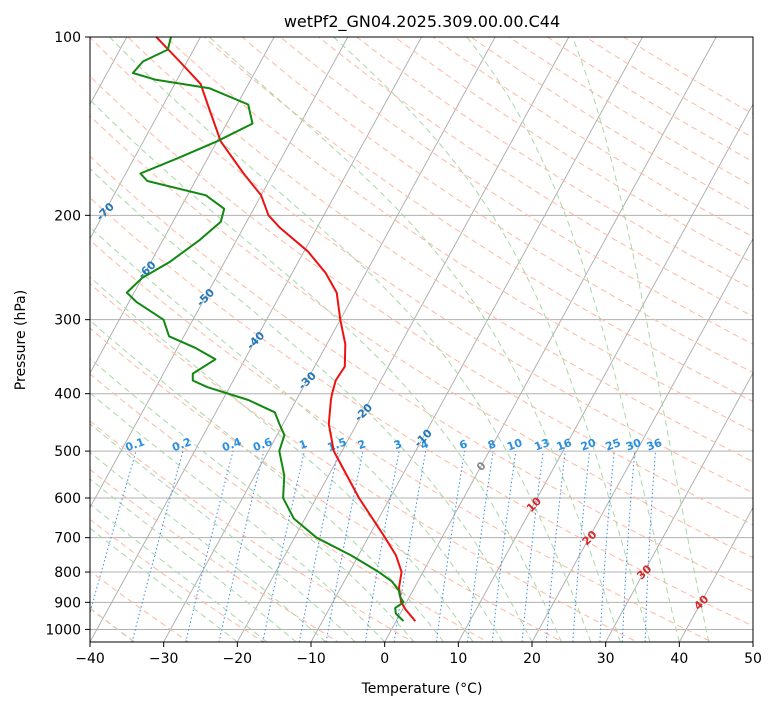 The height and width of the screenshot is (708, 775). What do you see at coordinates (303, 444) in the screenshot?
I see `mixing-ratio-label: 1` at bounding box center [303, 444].